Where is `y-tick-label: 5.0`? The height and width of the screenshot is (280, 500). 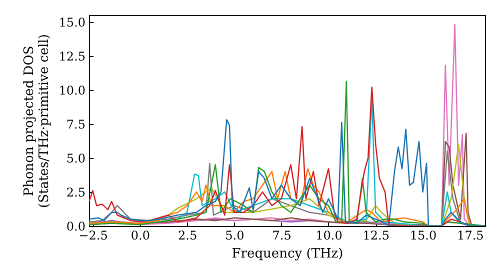
y-tick-label: 5.0 is located at coordinates (76, 158).